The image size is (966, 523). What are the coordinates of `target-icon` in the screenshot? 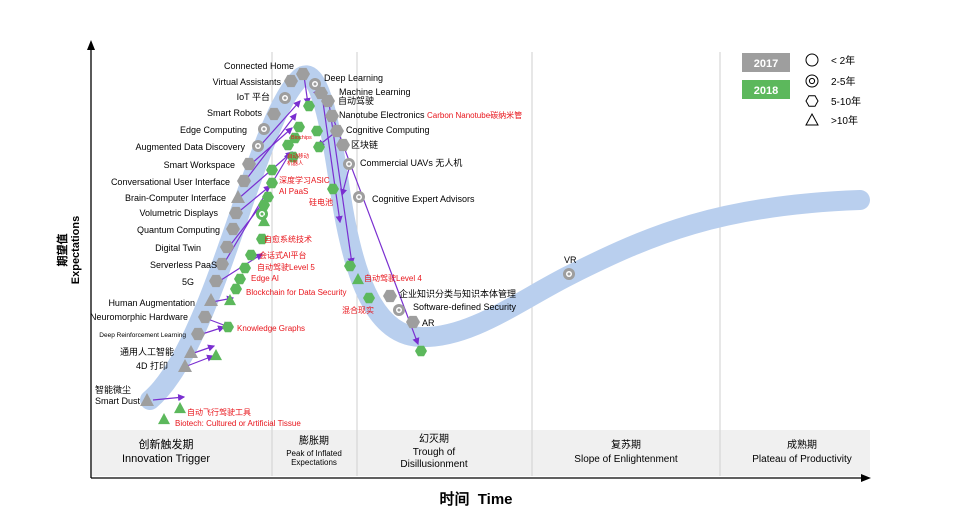 It's located at (812, 81).